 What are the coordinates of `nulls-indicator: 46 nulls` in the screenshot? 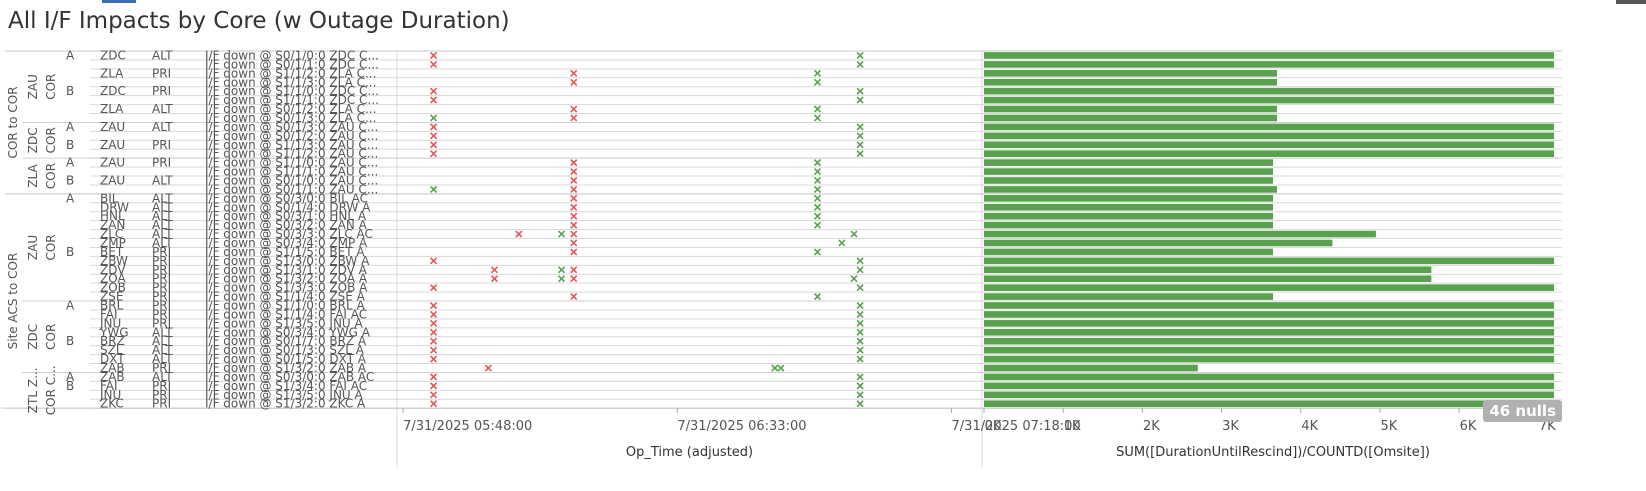 It's located at (1522, 411).